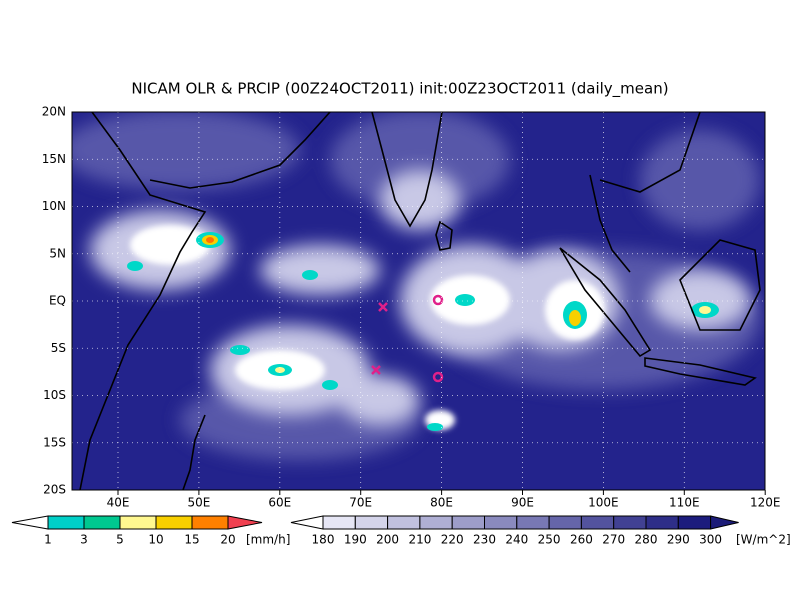 The height and width of the screenshot is (600, 800). Describe the element at coordinates (355, 540) in the screenshot. I see `olr-label: 190` at that location.